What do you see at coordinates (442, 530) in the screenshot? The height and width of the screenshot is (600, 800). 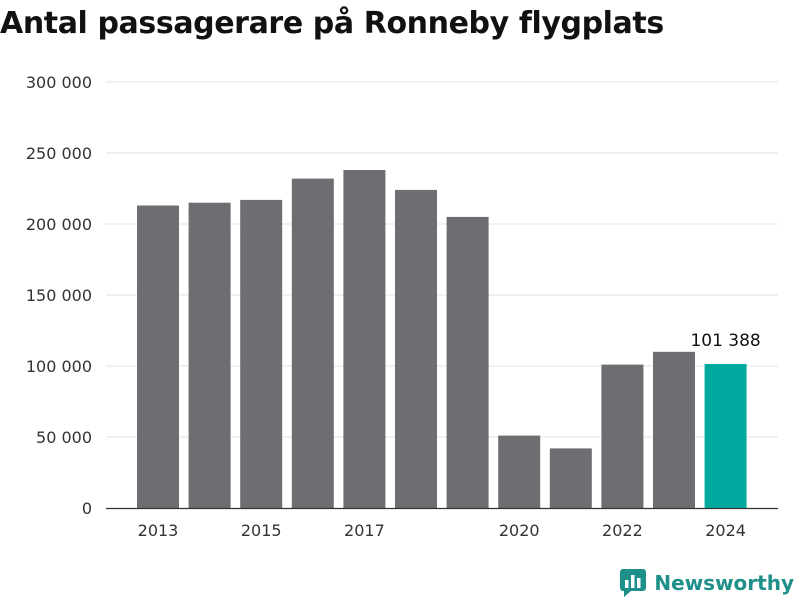 I see `x-axis-tick-labels: 2013 2015 2017 2020 2022 2024` at bounding box center [442, 530].